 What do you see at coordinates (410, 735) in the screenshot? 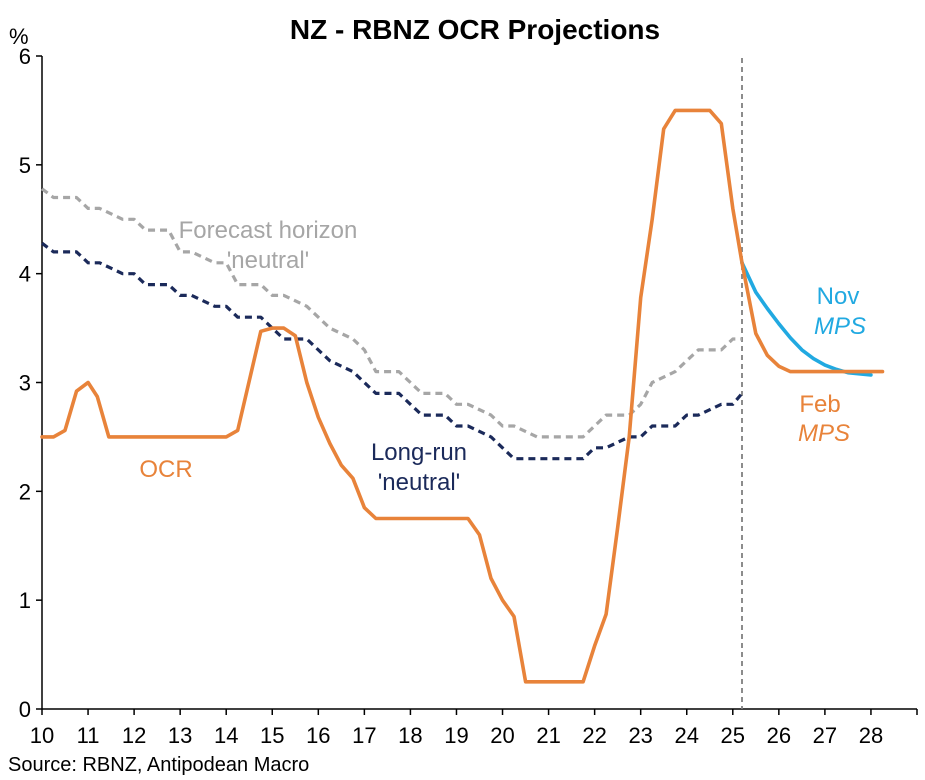
I see `x-tick-label: 18` at bounding box center [410, 735].